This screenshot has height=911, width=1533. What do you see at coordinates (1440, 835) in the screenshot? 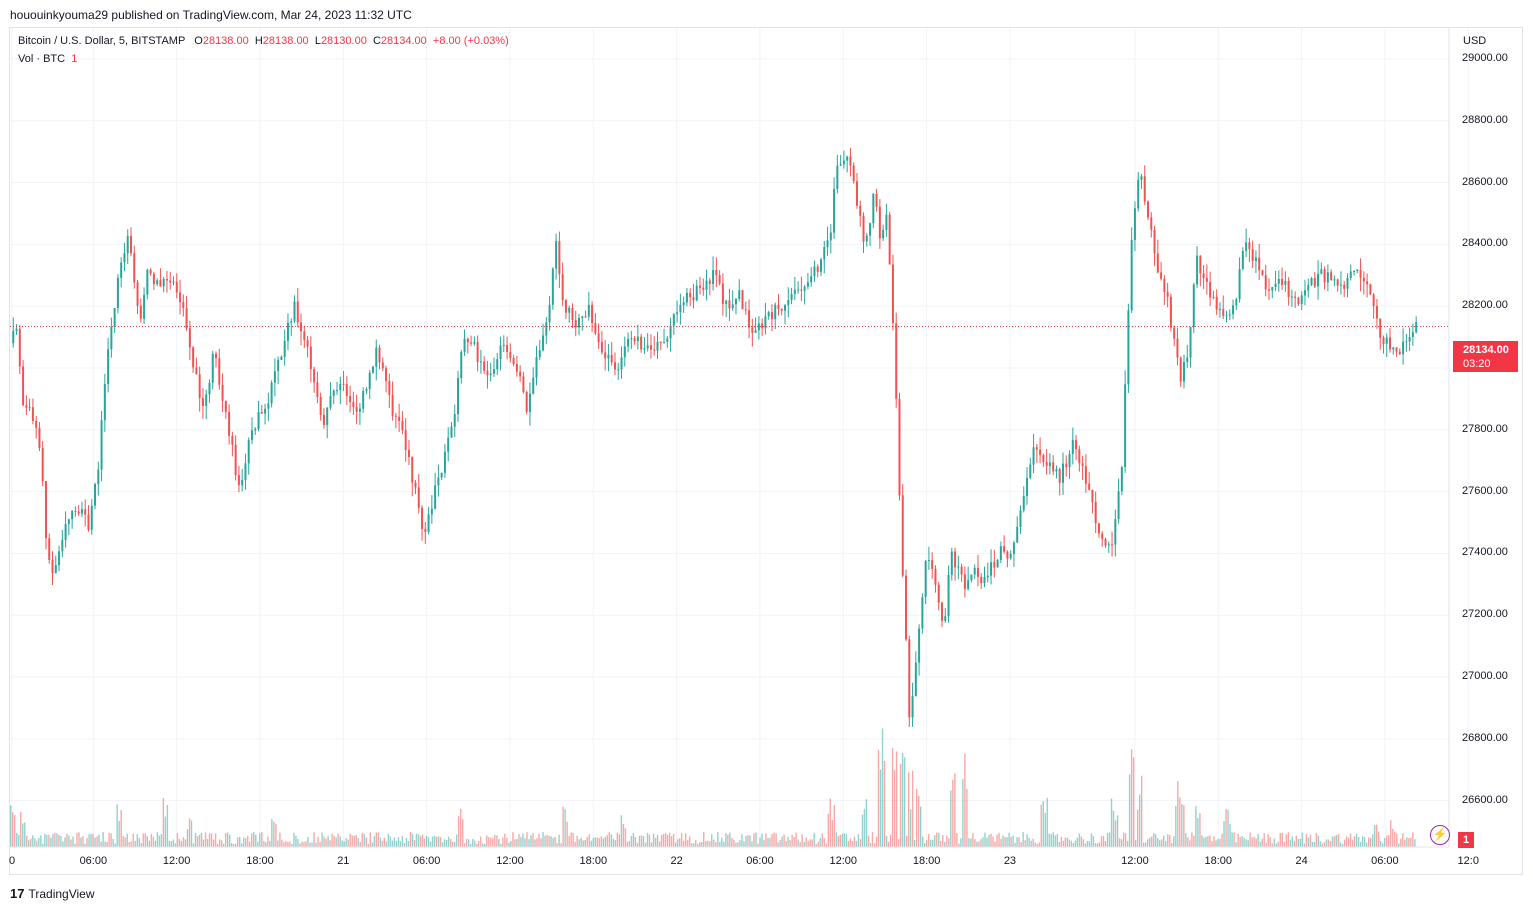
I see `lightning-icon: ⚡` at bounding box center [1440, 835].